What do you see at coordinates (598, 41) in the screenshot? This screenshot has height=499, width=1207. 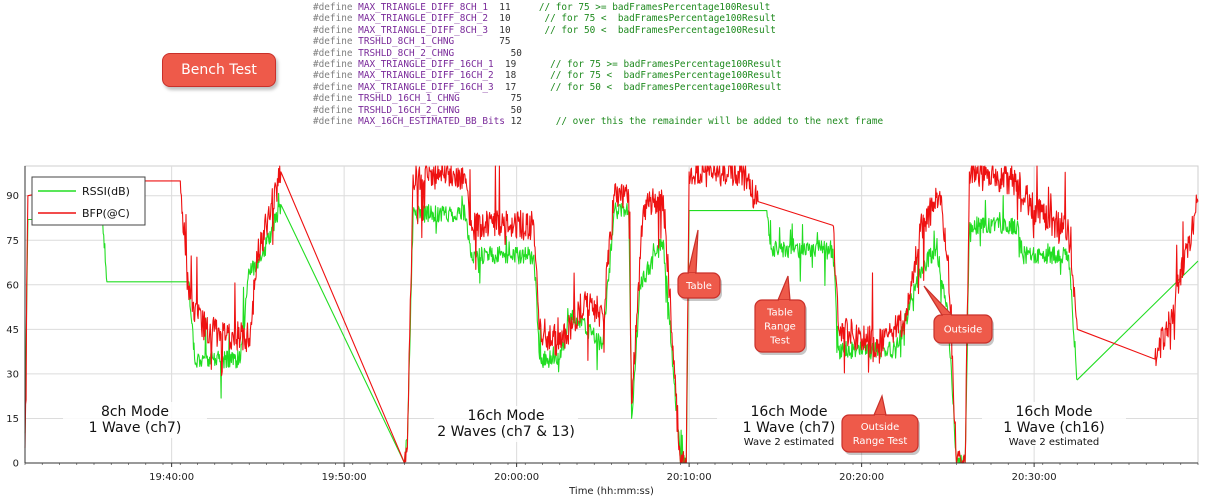 I see `code-line: #define TRSHLD_8CH_1_CHNG 75` at bounding box center [598, 41].